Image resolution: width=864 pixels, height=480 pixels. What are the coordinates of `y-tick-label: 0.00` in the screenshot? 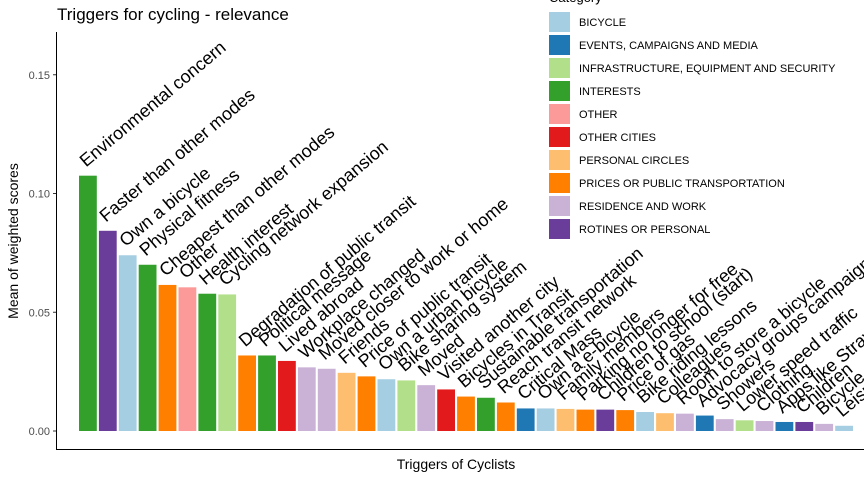 It's located at (39, 432).